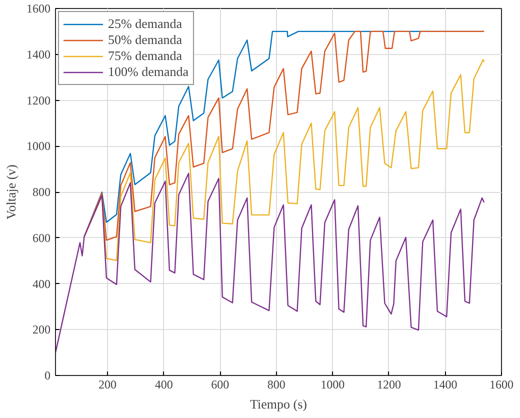 Image resolution: width=520 pixels, height=418 pixels. Describe the element at coordinates (332, 385) in the screenshot. I see `x-tick-label: 1000` at that location.